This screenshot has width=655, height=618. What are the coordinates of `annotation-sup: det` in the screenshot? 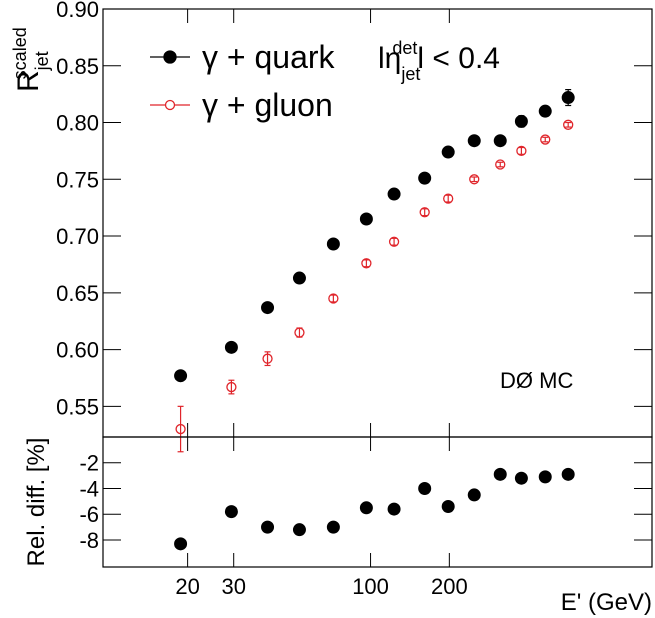 It's located at (404, 48).